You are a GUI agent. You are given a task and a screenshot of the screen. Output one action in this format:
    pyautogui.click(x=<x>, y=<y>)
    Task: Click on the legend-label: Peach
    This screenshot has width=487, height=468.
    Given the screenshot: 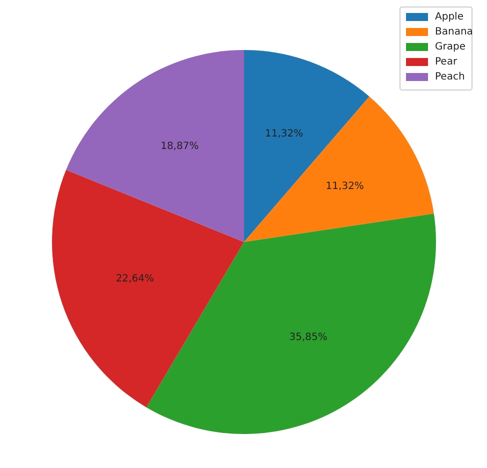 What is the action you would take?
    pyautogui.click(x=450, y=77)
    